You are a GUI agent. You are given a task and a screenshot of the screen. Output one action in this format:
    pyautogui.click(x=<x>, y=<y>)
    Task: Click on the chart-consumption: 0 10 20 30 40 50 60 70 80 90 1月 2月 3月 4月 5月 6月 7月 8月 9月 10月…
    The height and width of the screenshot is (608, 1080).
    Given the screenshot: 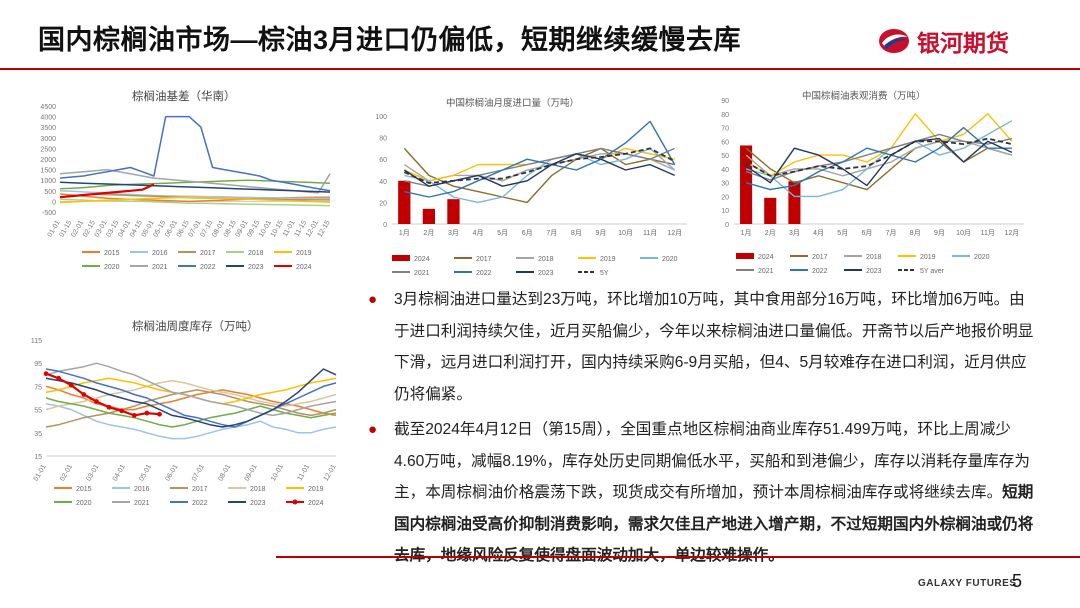 What is the action you would take?
    pyautogui.click(x=872, y=186)
    